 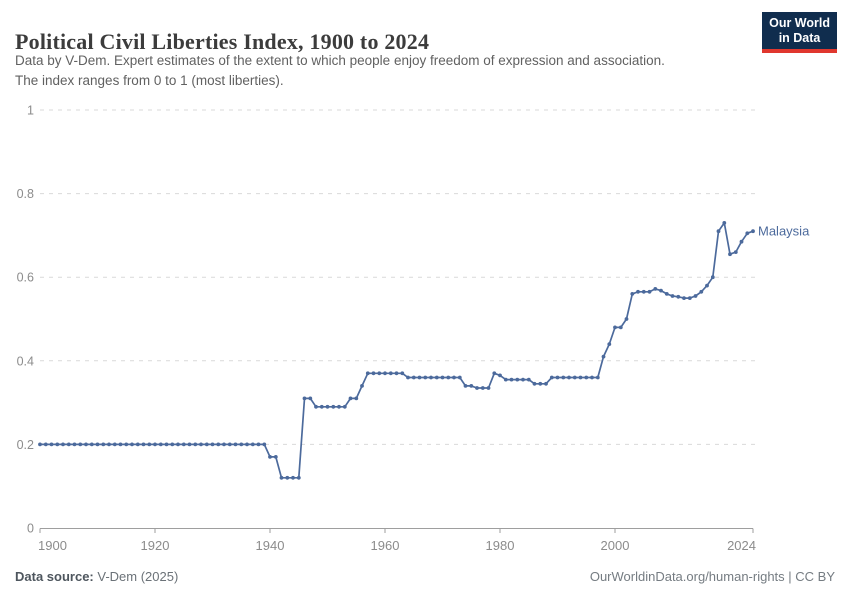 What do you see at coordinates (799, 38) in the screenshot?
I see `owid-logo-line2: in Data` at bounding box center [799, 38].